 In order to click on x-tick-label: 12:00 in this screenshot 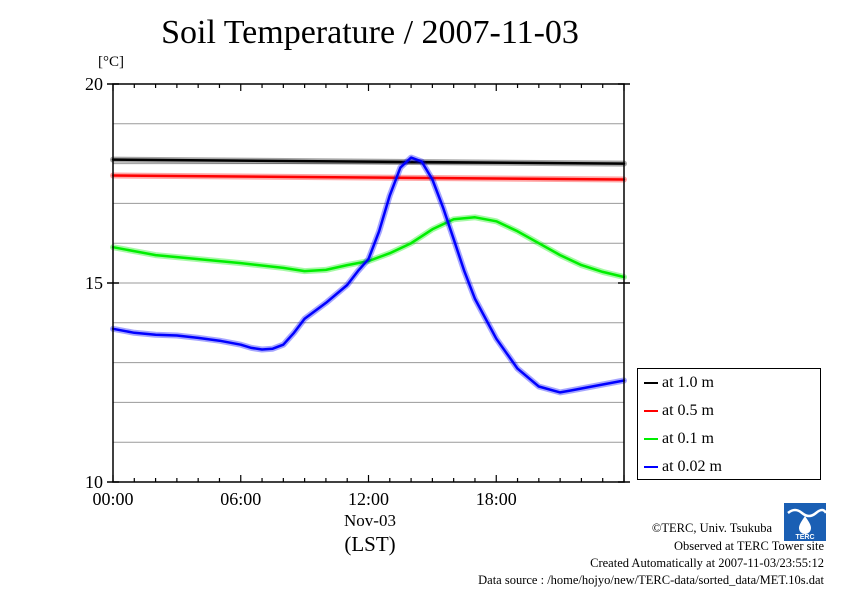, I will do `click(368, 499)`.